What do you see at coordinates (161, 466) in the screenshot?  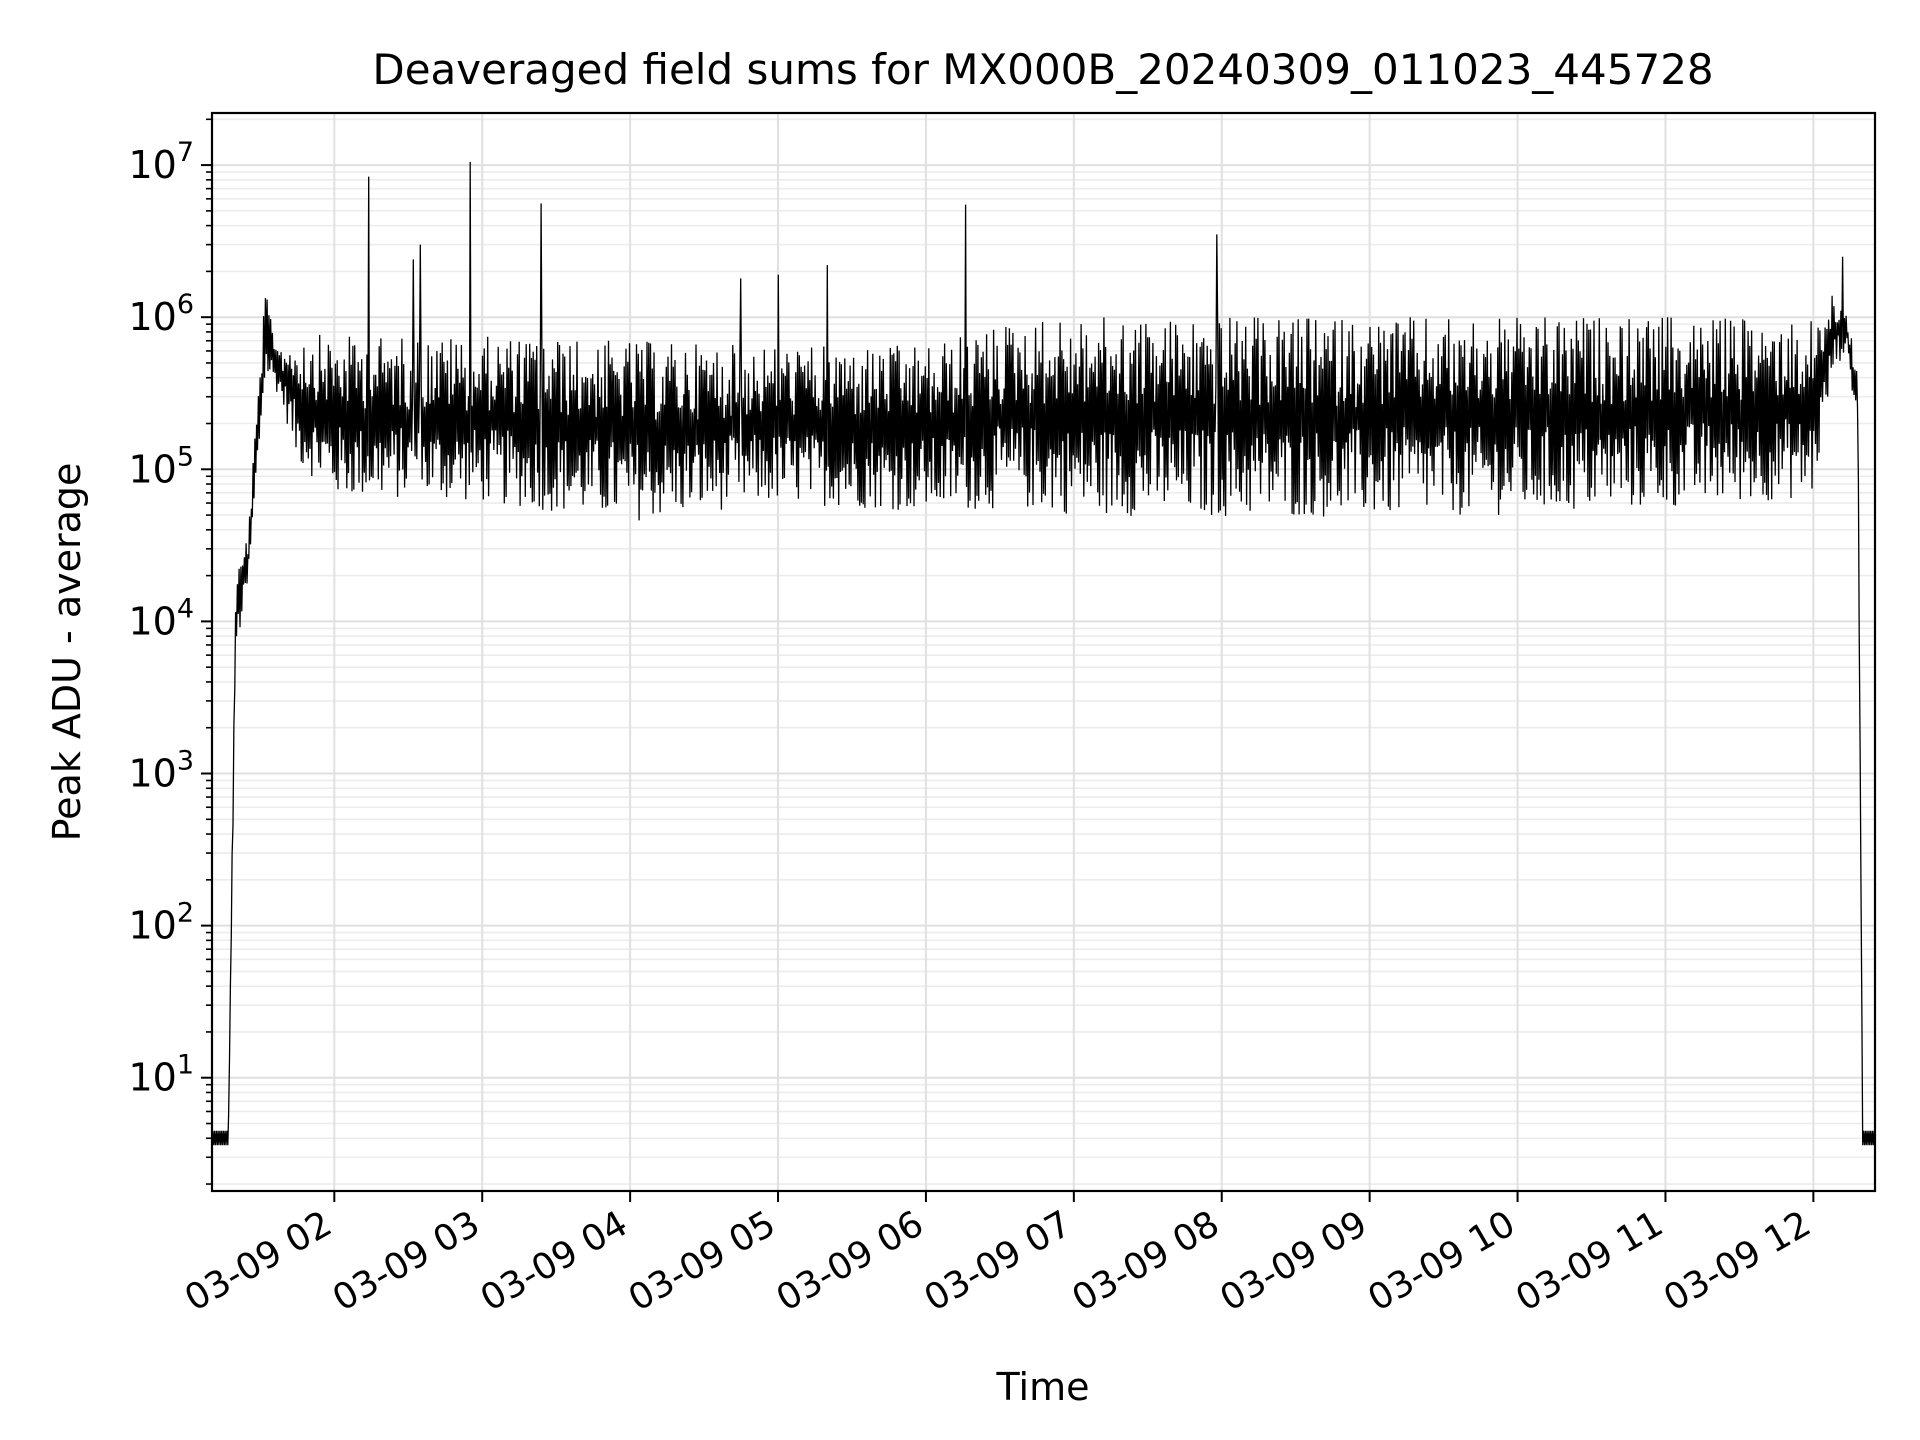 I see `y-tick-label: 105` at bounding box center [161, 466].